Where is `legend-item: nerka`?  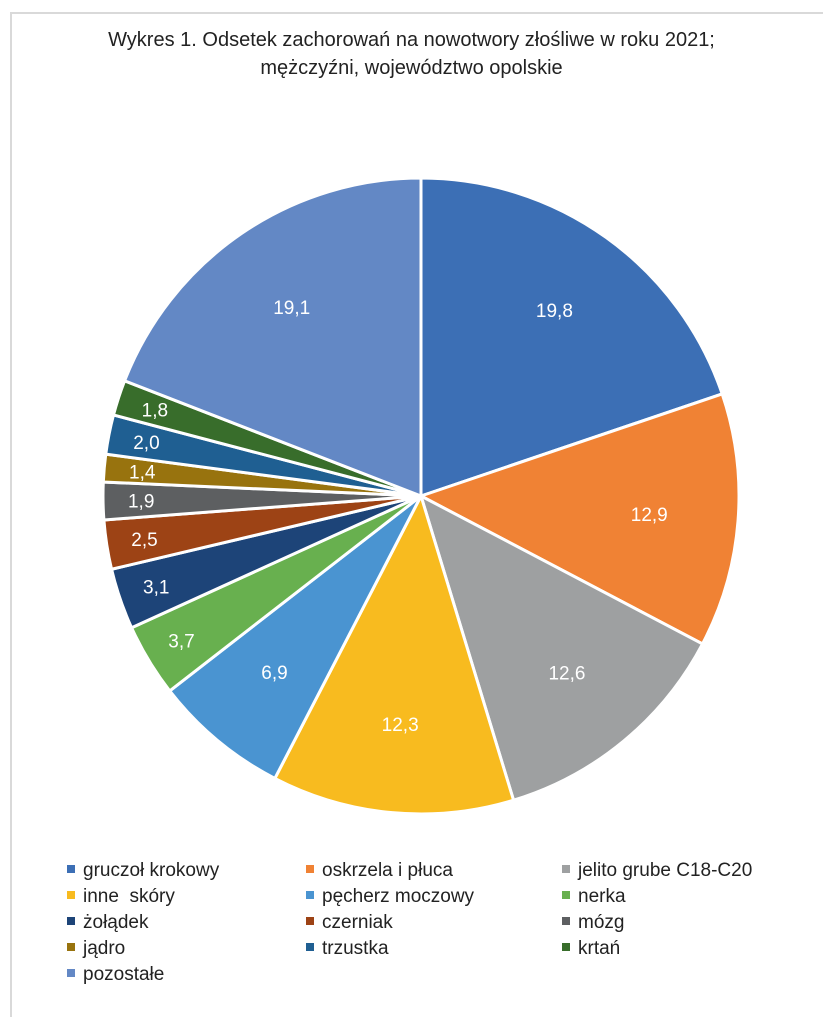 legend-item: nerka is located at coordinates (594, 897).